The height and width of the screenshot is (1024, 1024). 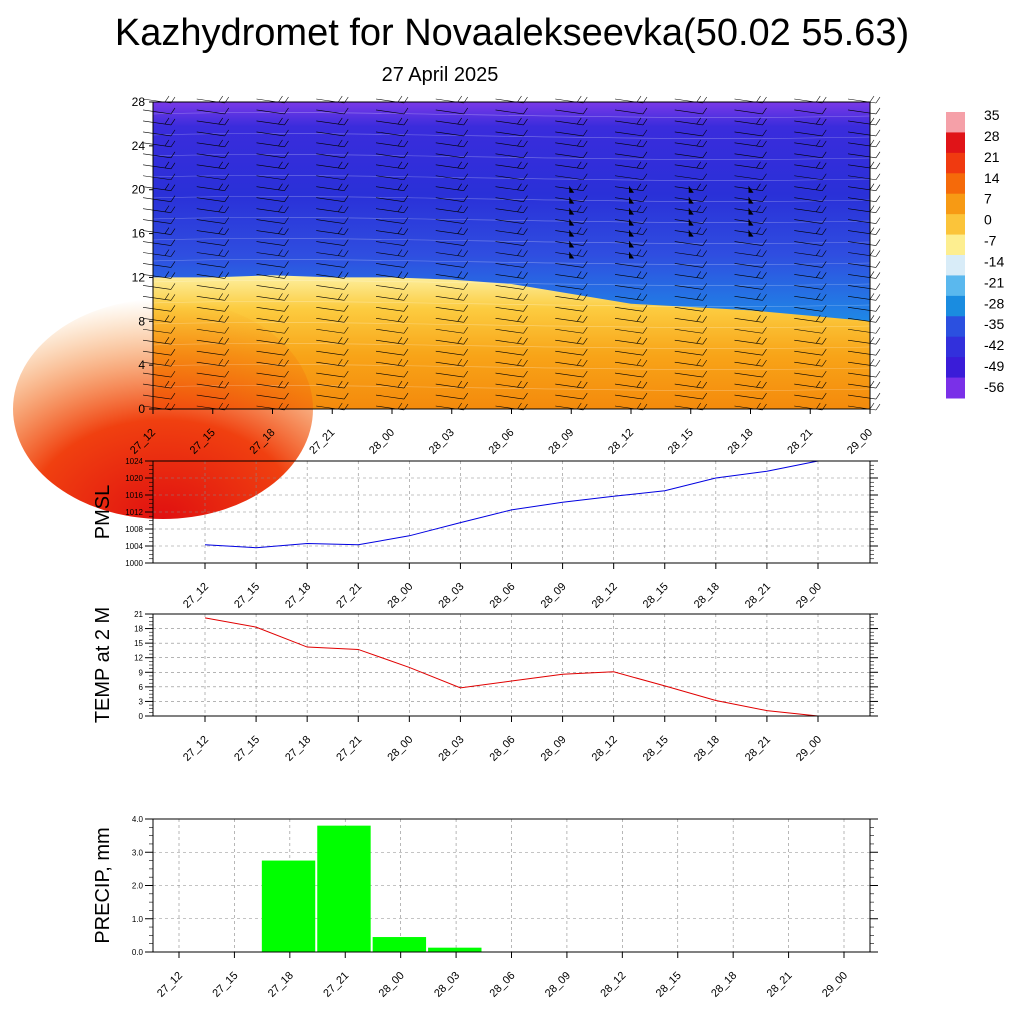 I want to click on x-tick-label: 28_12, so click(x=613, y=985).